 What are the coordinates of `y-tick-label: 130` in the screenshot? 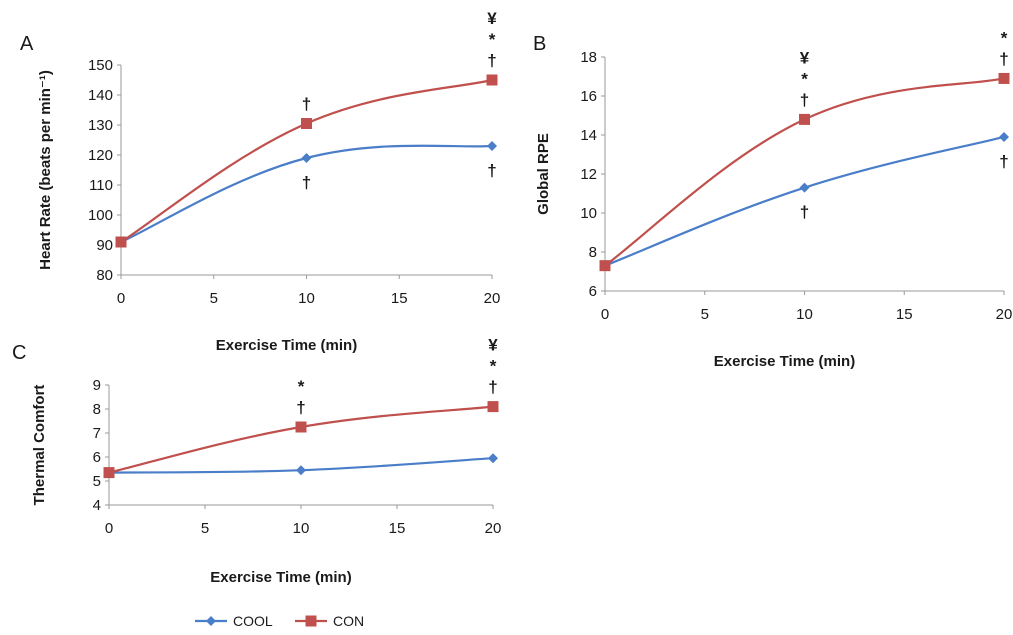 It's located at (100, 125).